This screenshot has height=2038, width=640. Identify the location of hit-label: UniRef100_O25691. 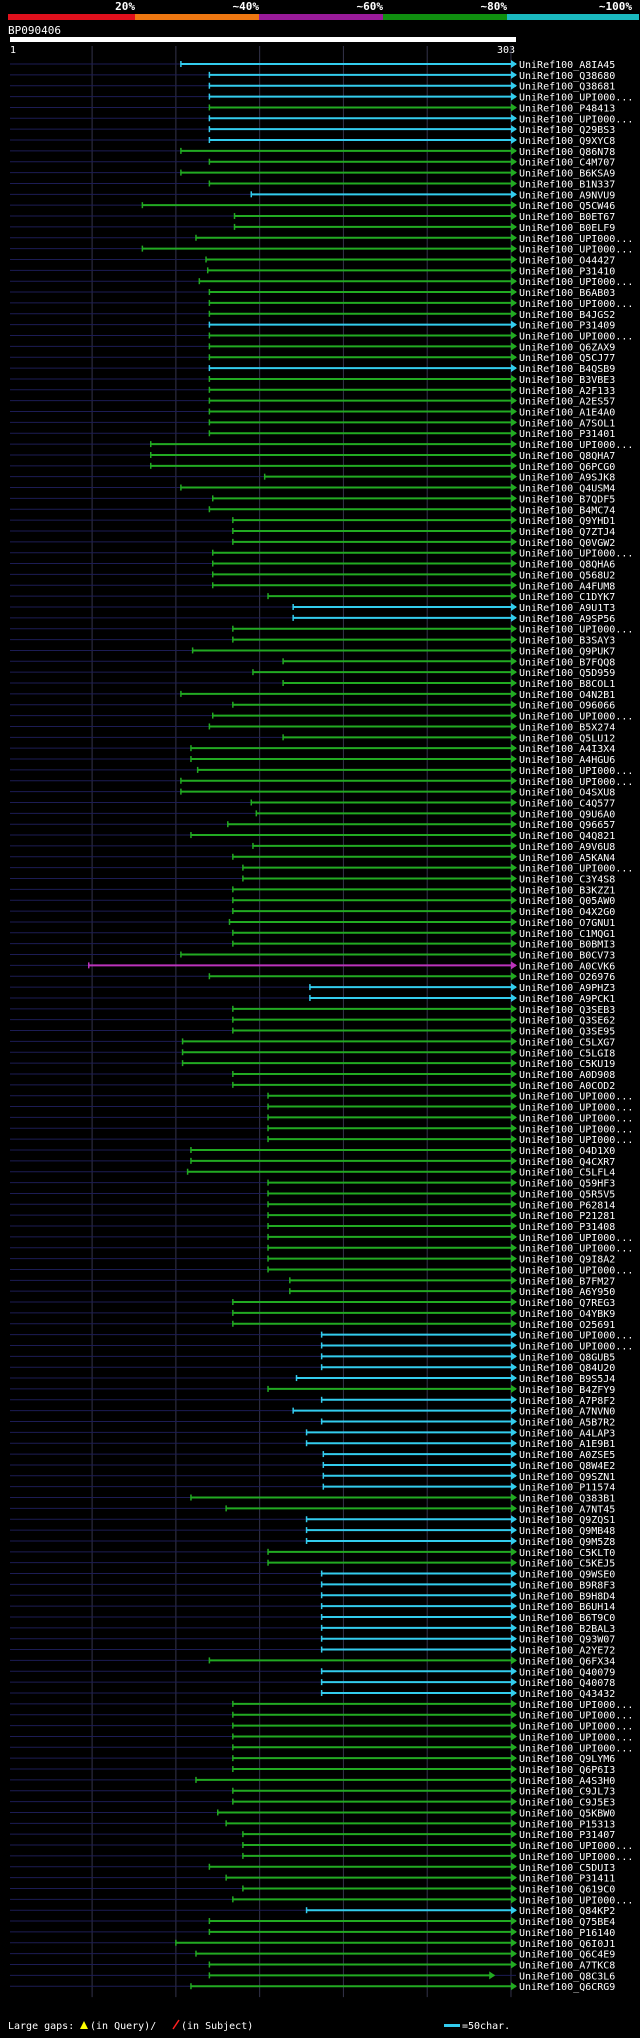
(567, 1325).